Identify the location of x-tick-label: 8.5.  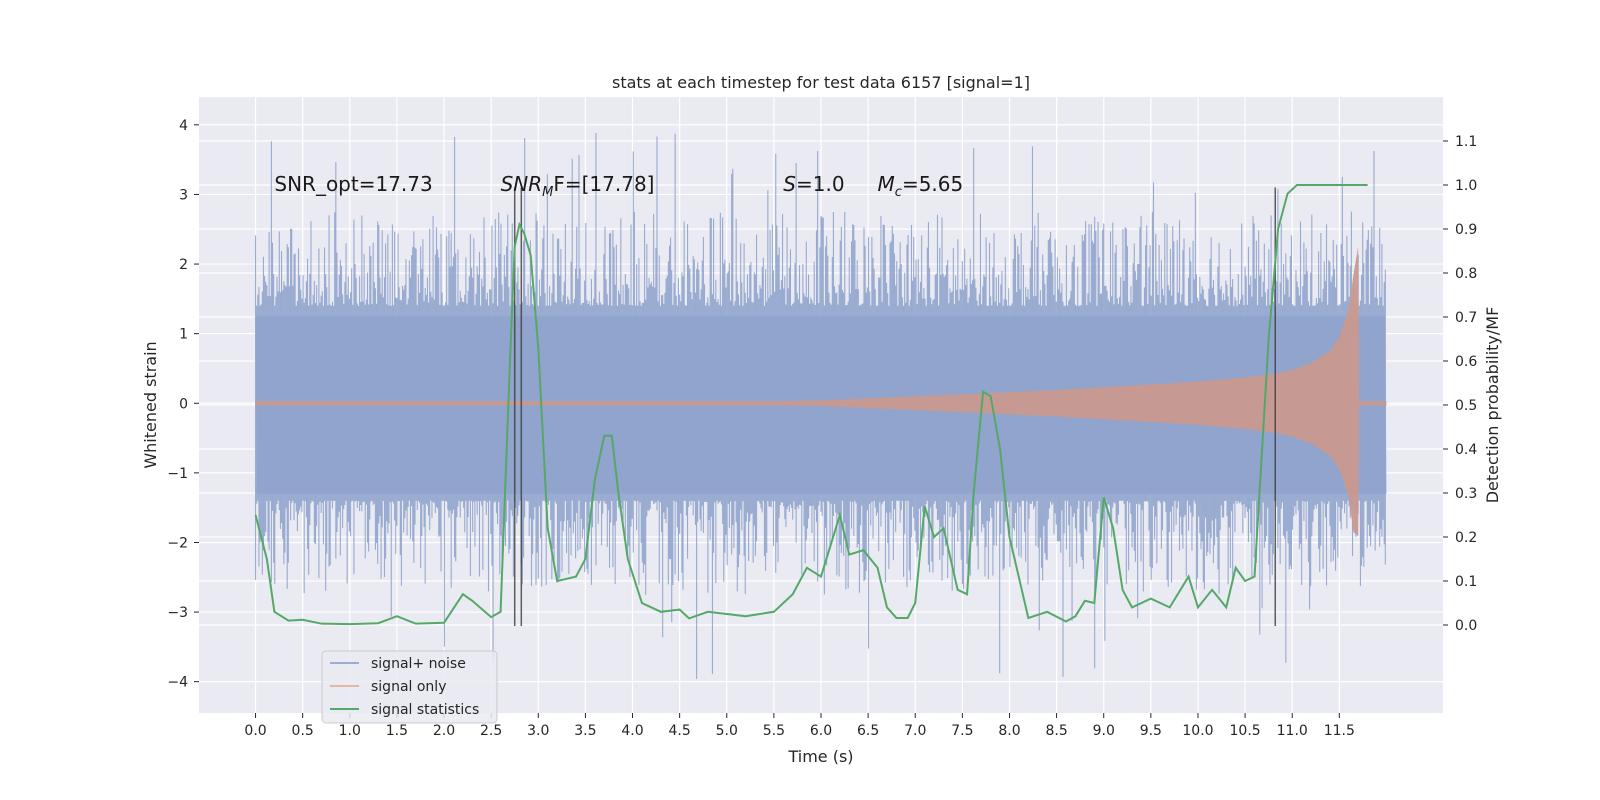
(1056, 731).